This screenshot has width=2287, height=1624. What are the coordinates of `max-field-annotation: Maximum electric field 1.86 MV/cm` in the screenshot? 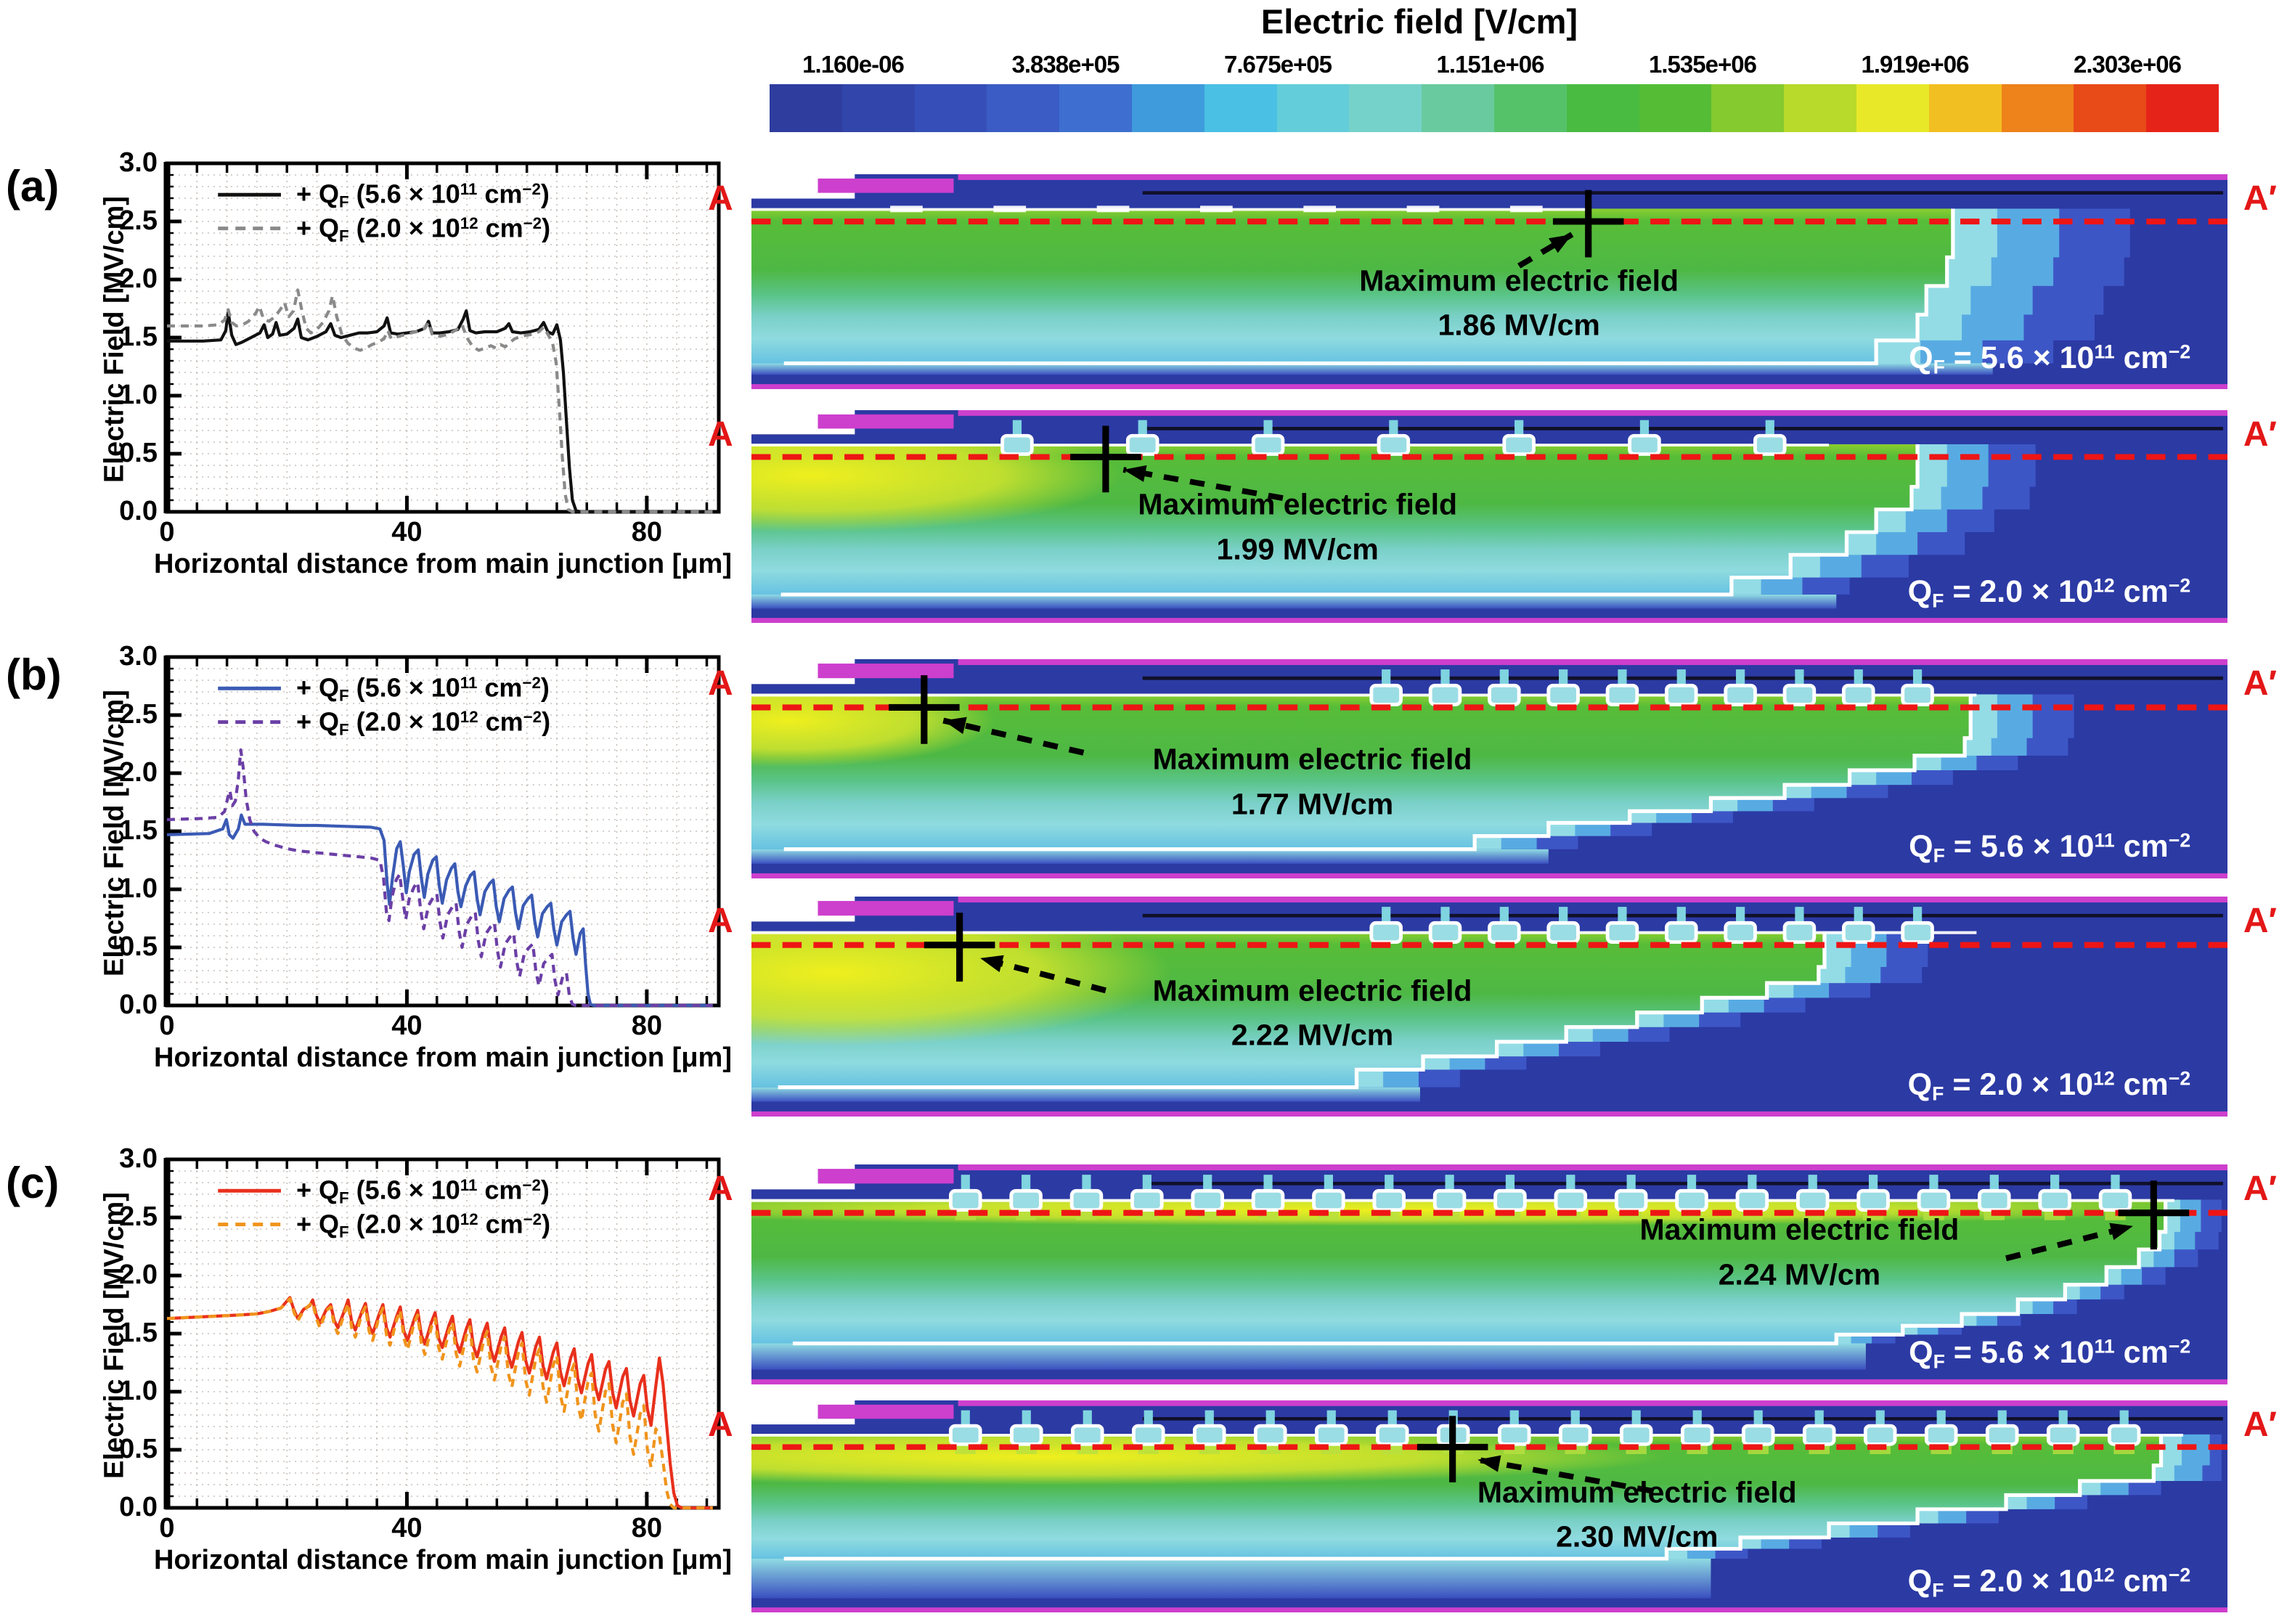 It's located at (1519, 303).